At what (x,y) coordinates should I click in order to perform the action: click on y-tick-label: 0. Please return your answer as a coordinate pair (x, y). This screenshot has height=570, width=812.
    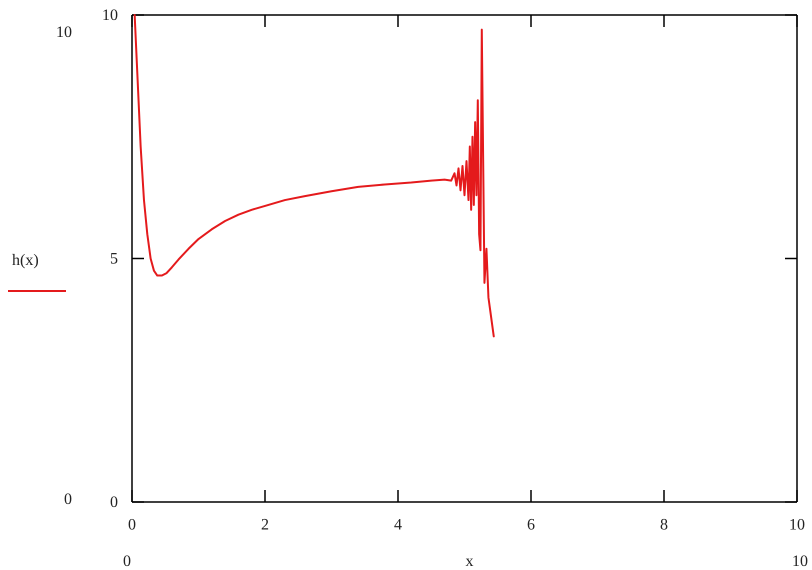
    Looking at the image, I should click on (114, 503).